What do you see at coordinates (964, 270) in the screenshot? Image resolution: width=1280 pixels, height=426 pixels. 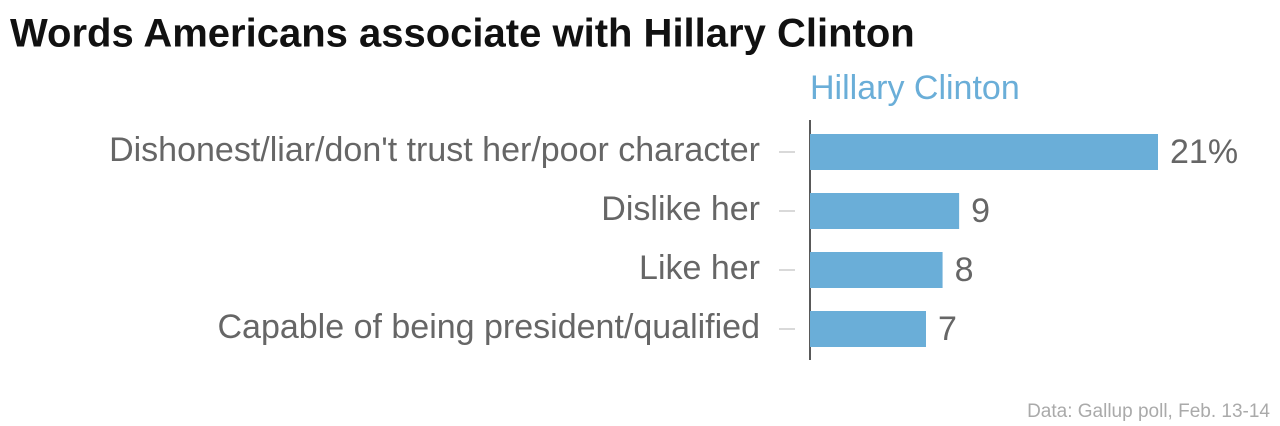 I see `value-label: 8` at bounding box center [964, 270].